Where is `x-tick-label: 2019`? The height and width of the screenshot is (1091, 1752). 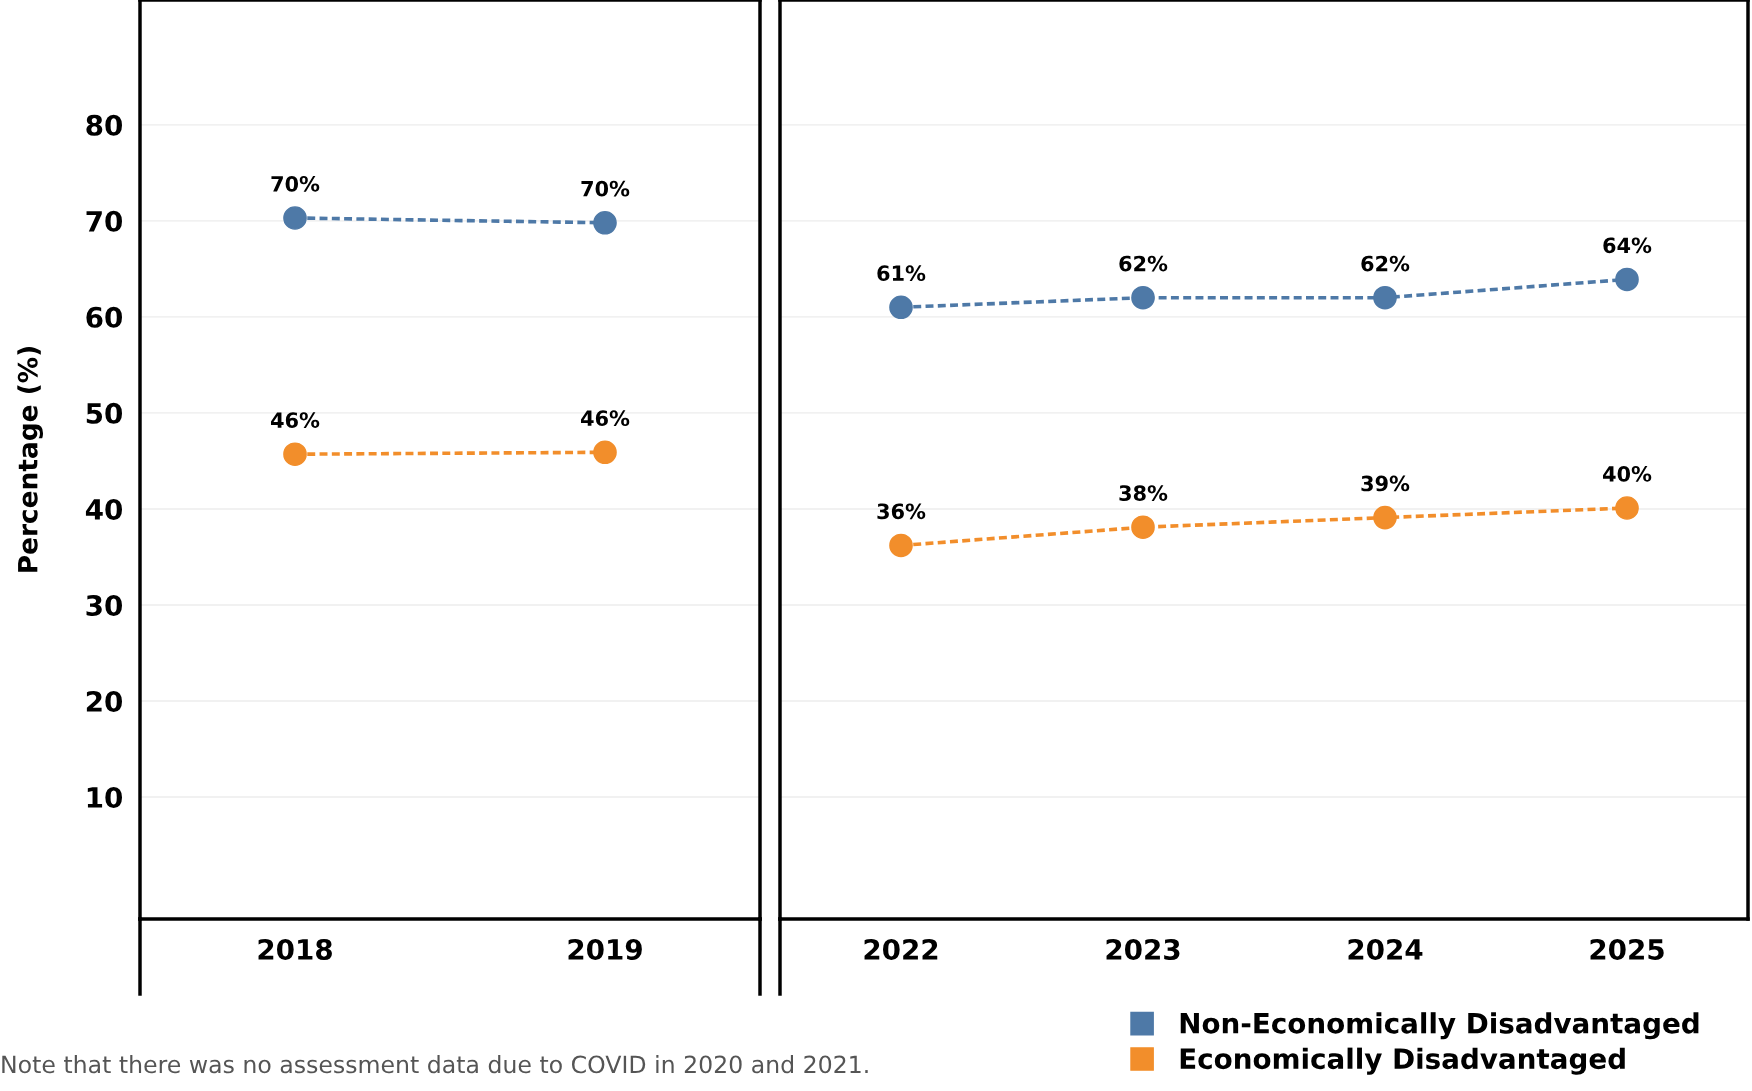 x-tick-label: 2019 is located at coordinates (605, 949).